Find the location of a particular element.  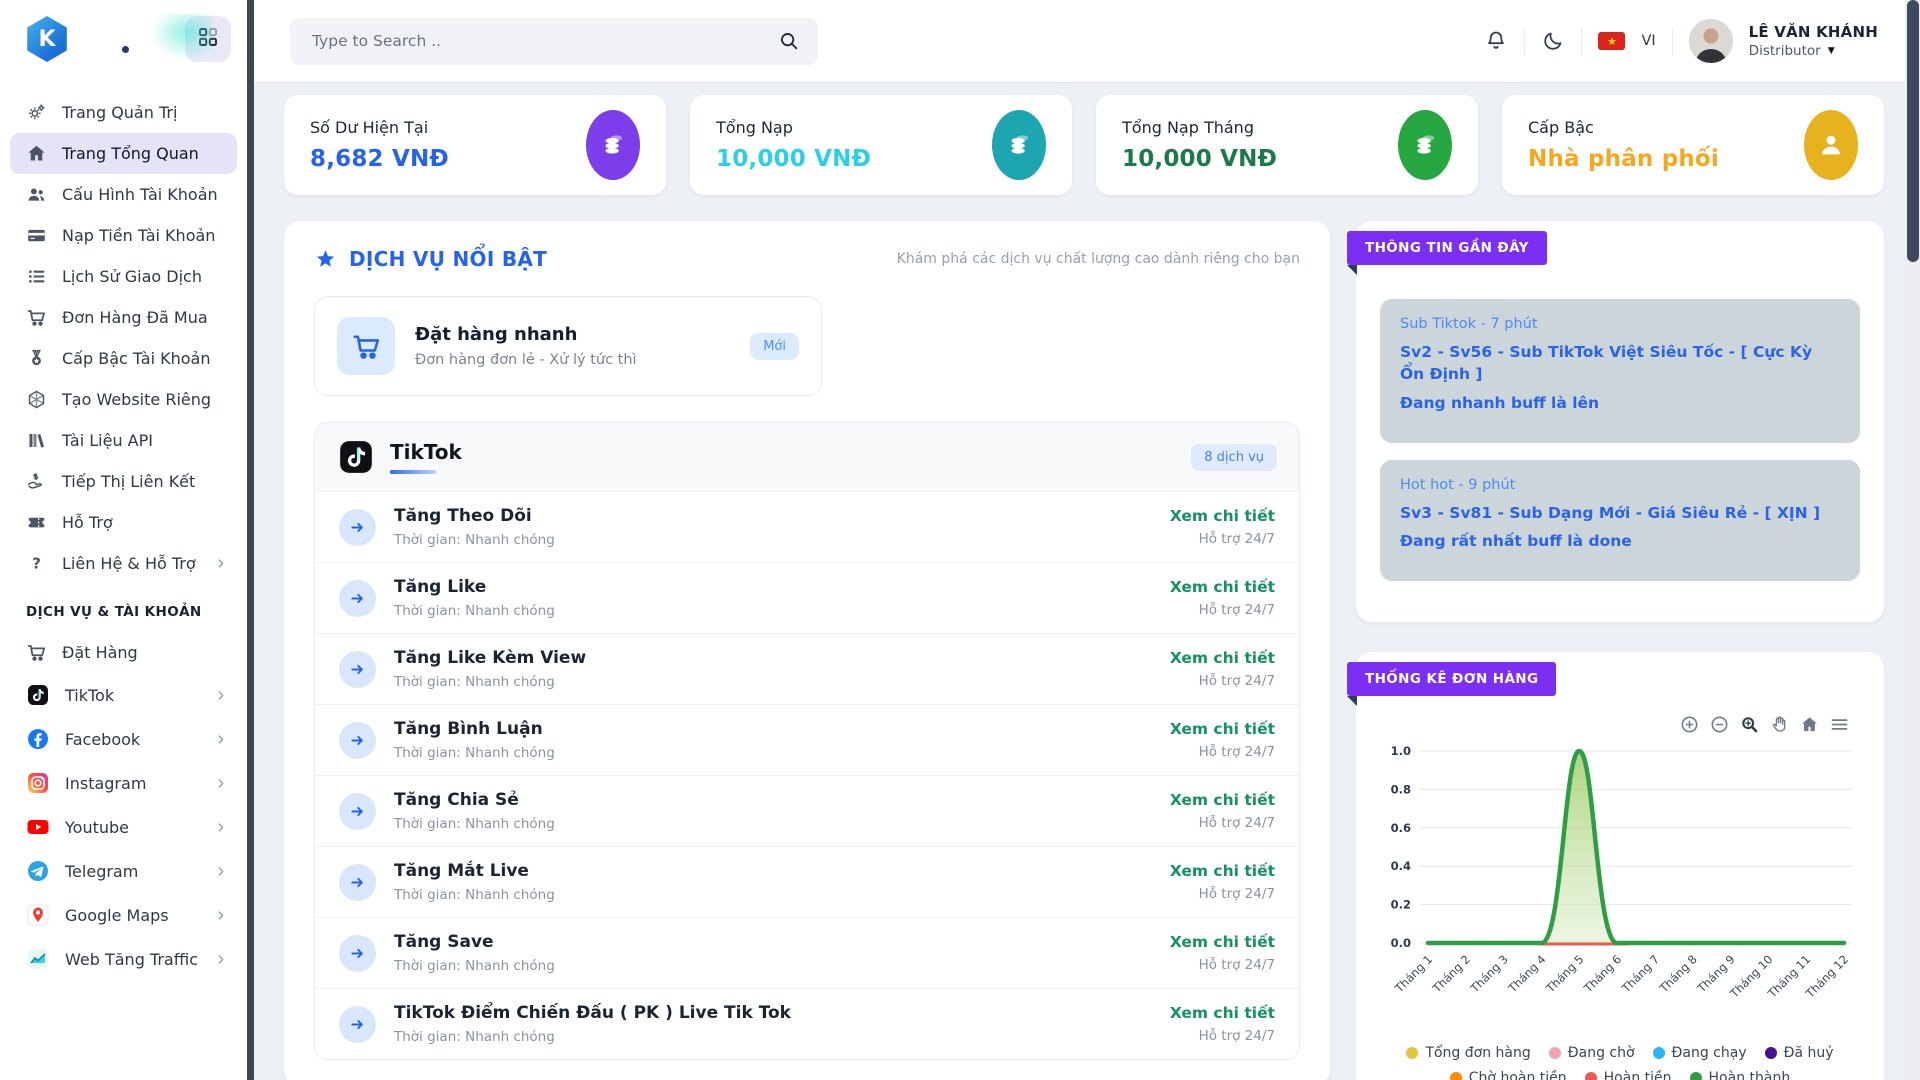

search-box is located at coordinates (554, 41).